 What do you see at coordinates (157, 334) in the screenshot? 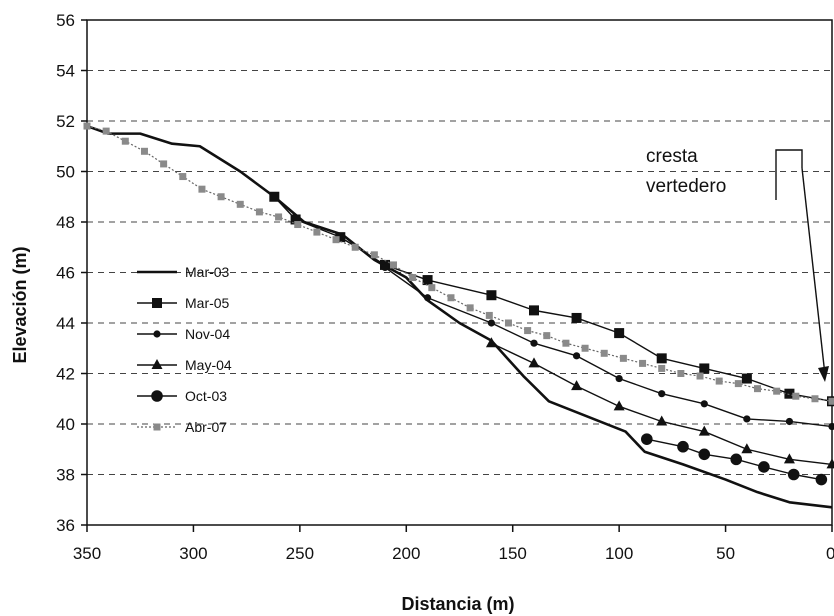
I see `series-nov-04-point-legend` at bounding box center [157, 334].